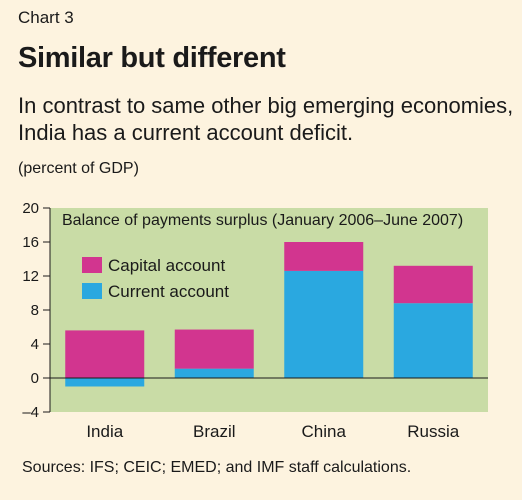  Describe the element at coordinates (166, 265) in the screenshot. I see `legend-label-capital-account: Capital account` at that location.